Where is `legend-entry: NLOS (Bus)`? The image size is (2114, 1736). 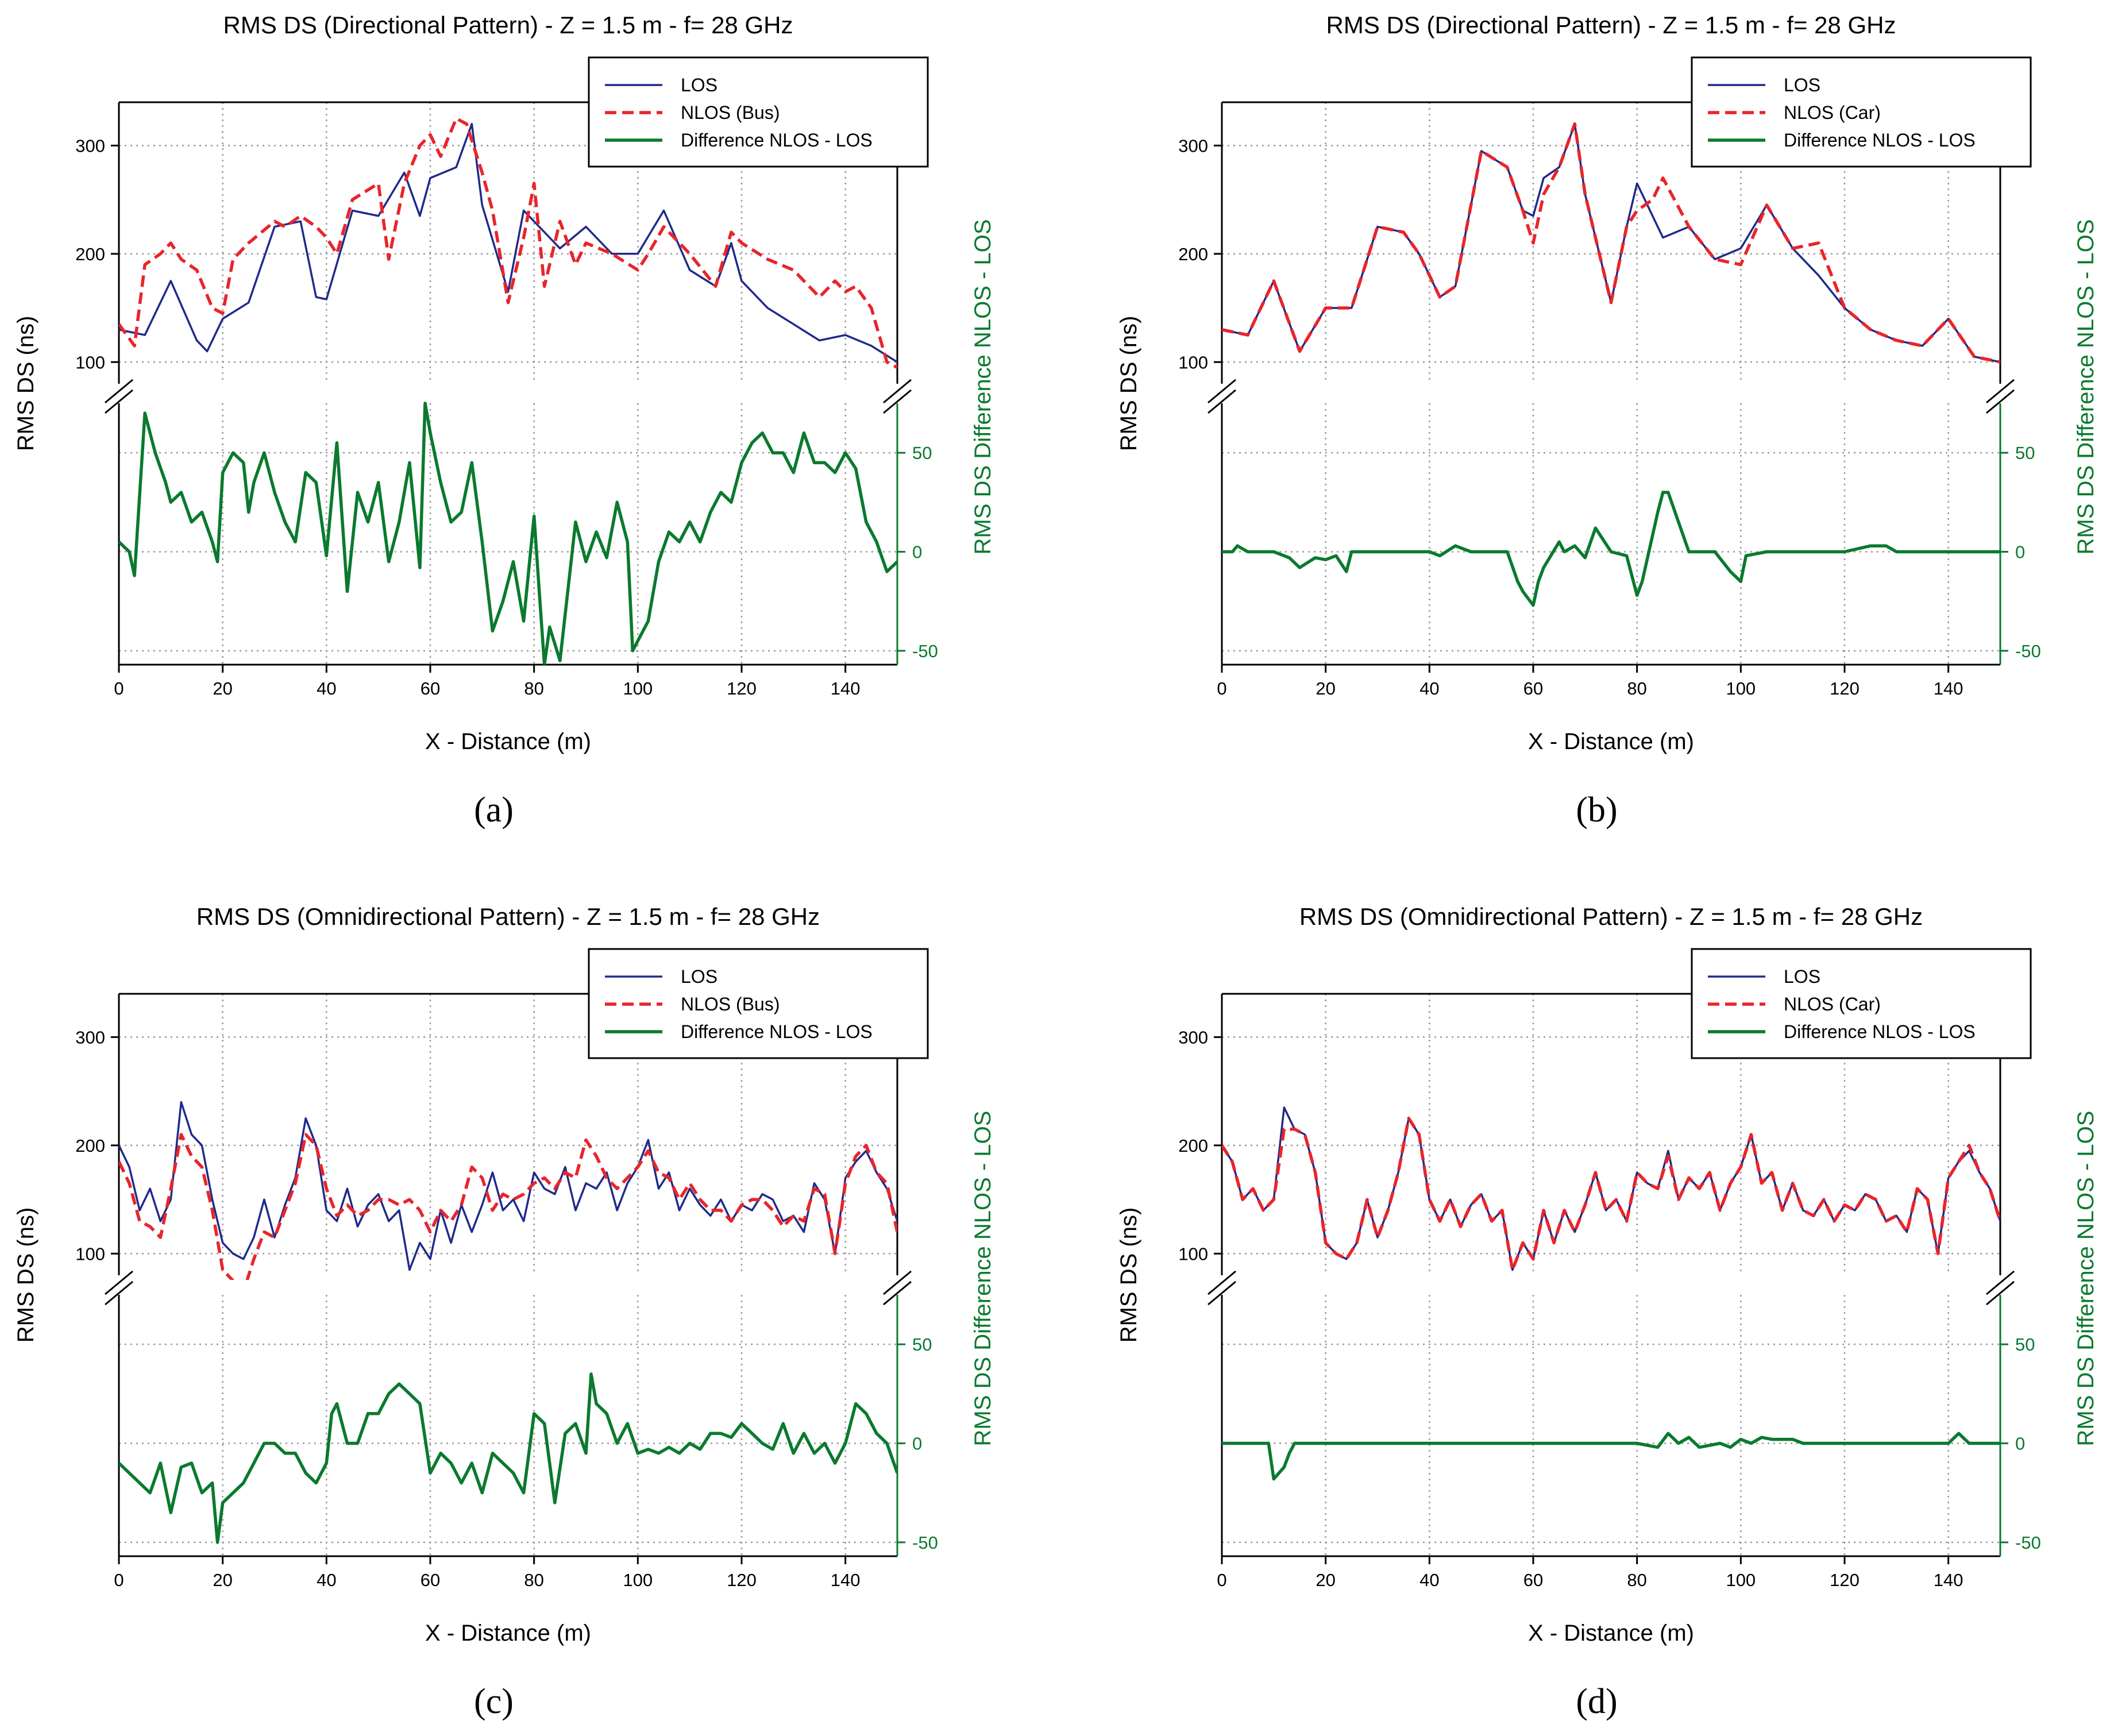 legend-entry: NLOS (Bus) is located at coordinates (730, 112).